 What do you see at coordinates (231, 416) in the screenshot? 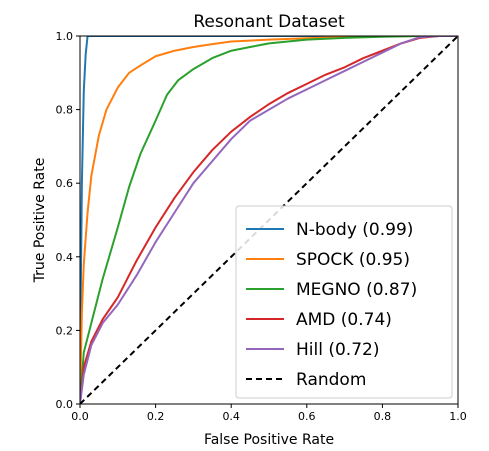
I see `x-tick-label: 0.4` at bounding box center [231, 416].